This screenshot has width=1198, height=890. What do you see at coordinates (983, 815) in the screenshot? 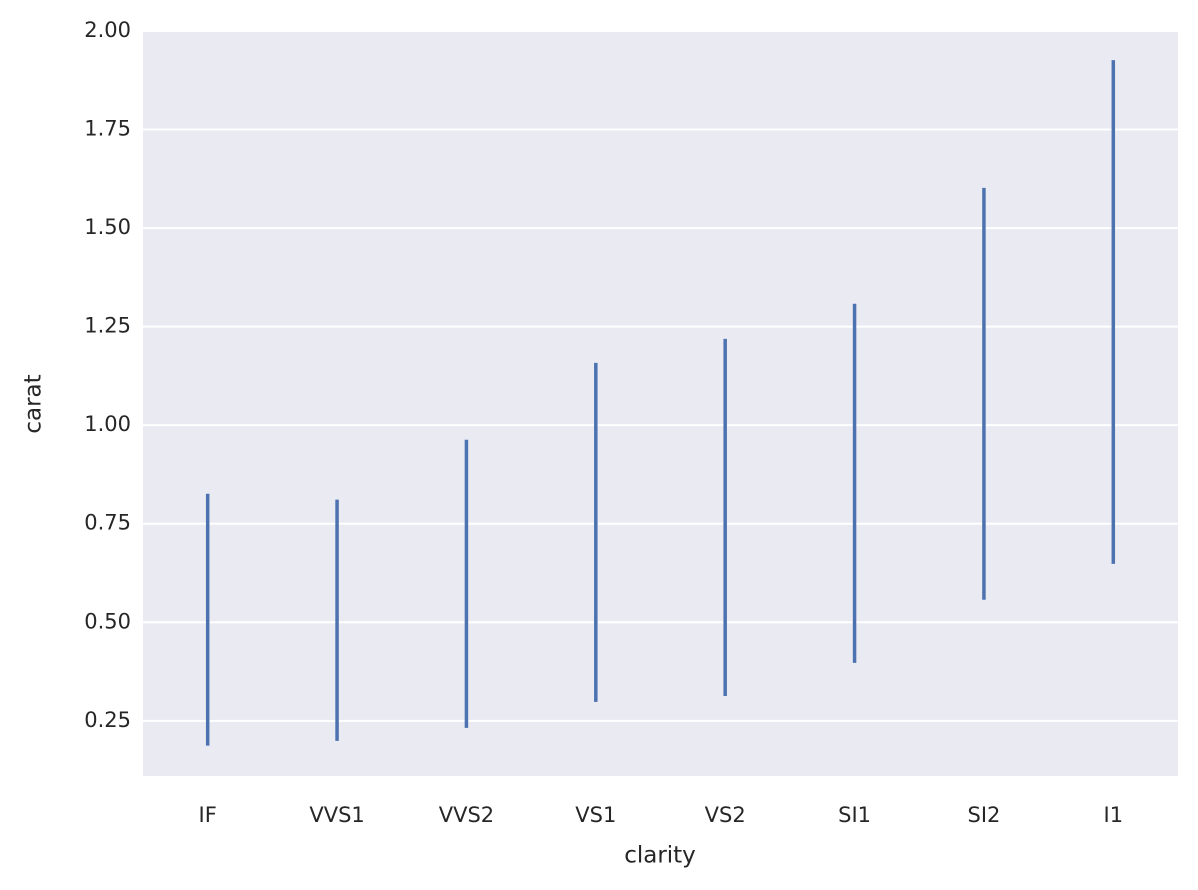
I see `x-tick-label: SI2` at bounding box center [983, 815].